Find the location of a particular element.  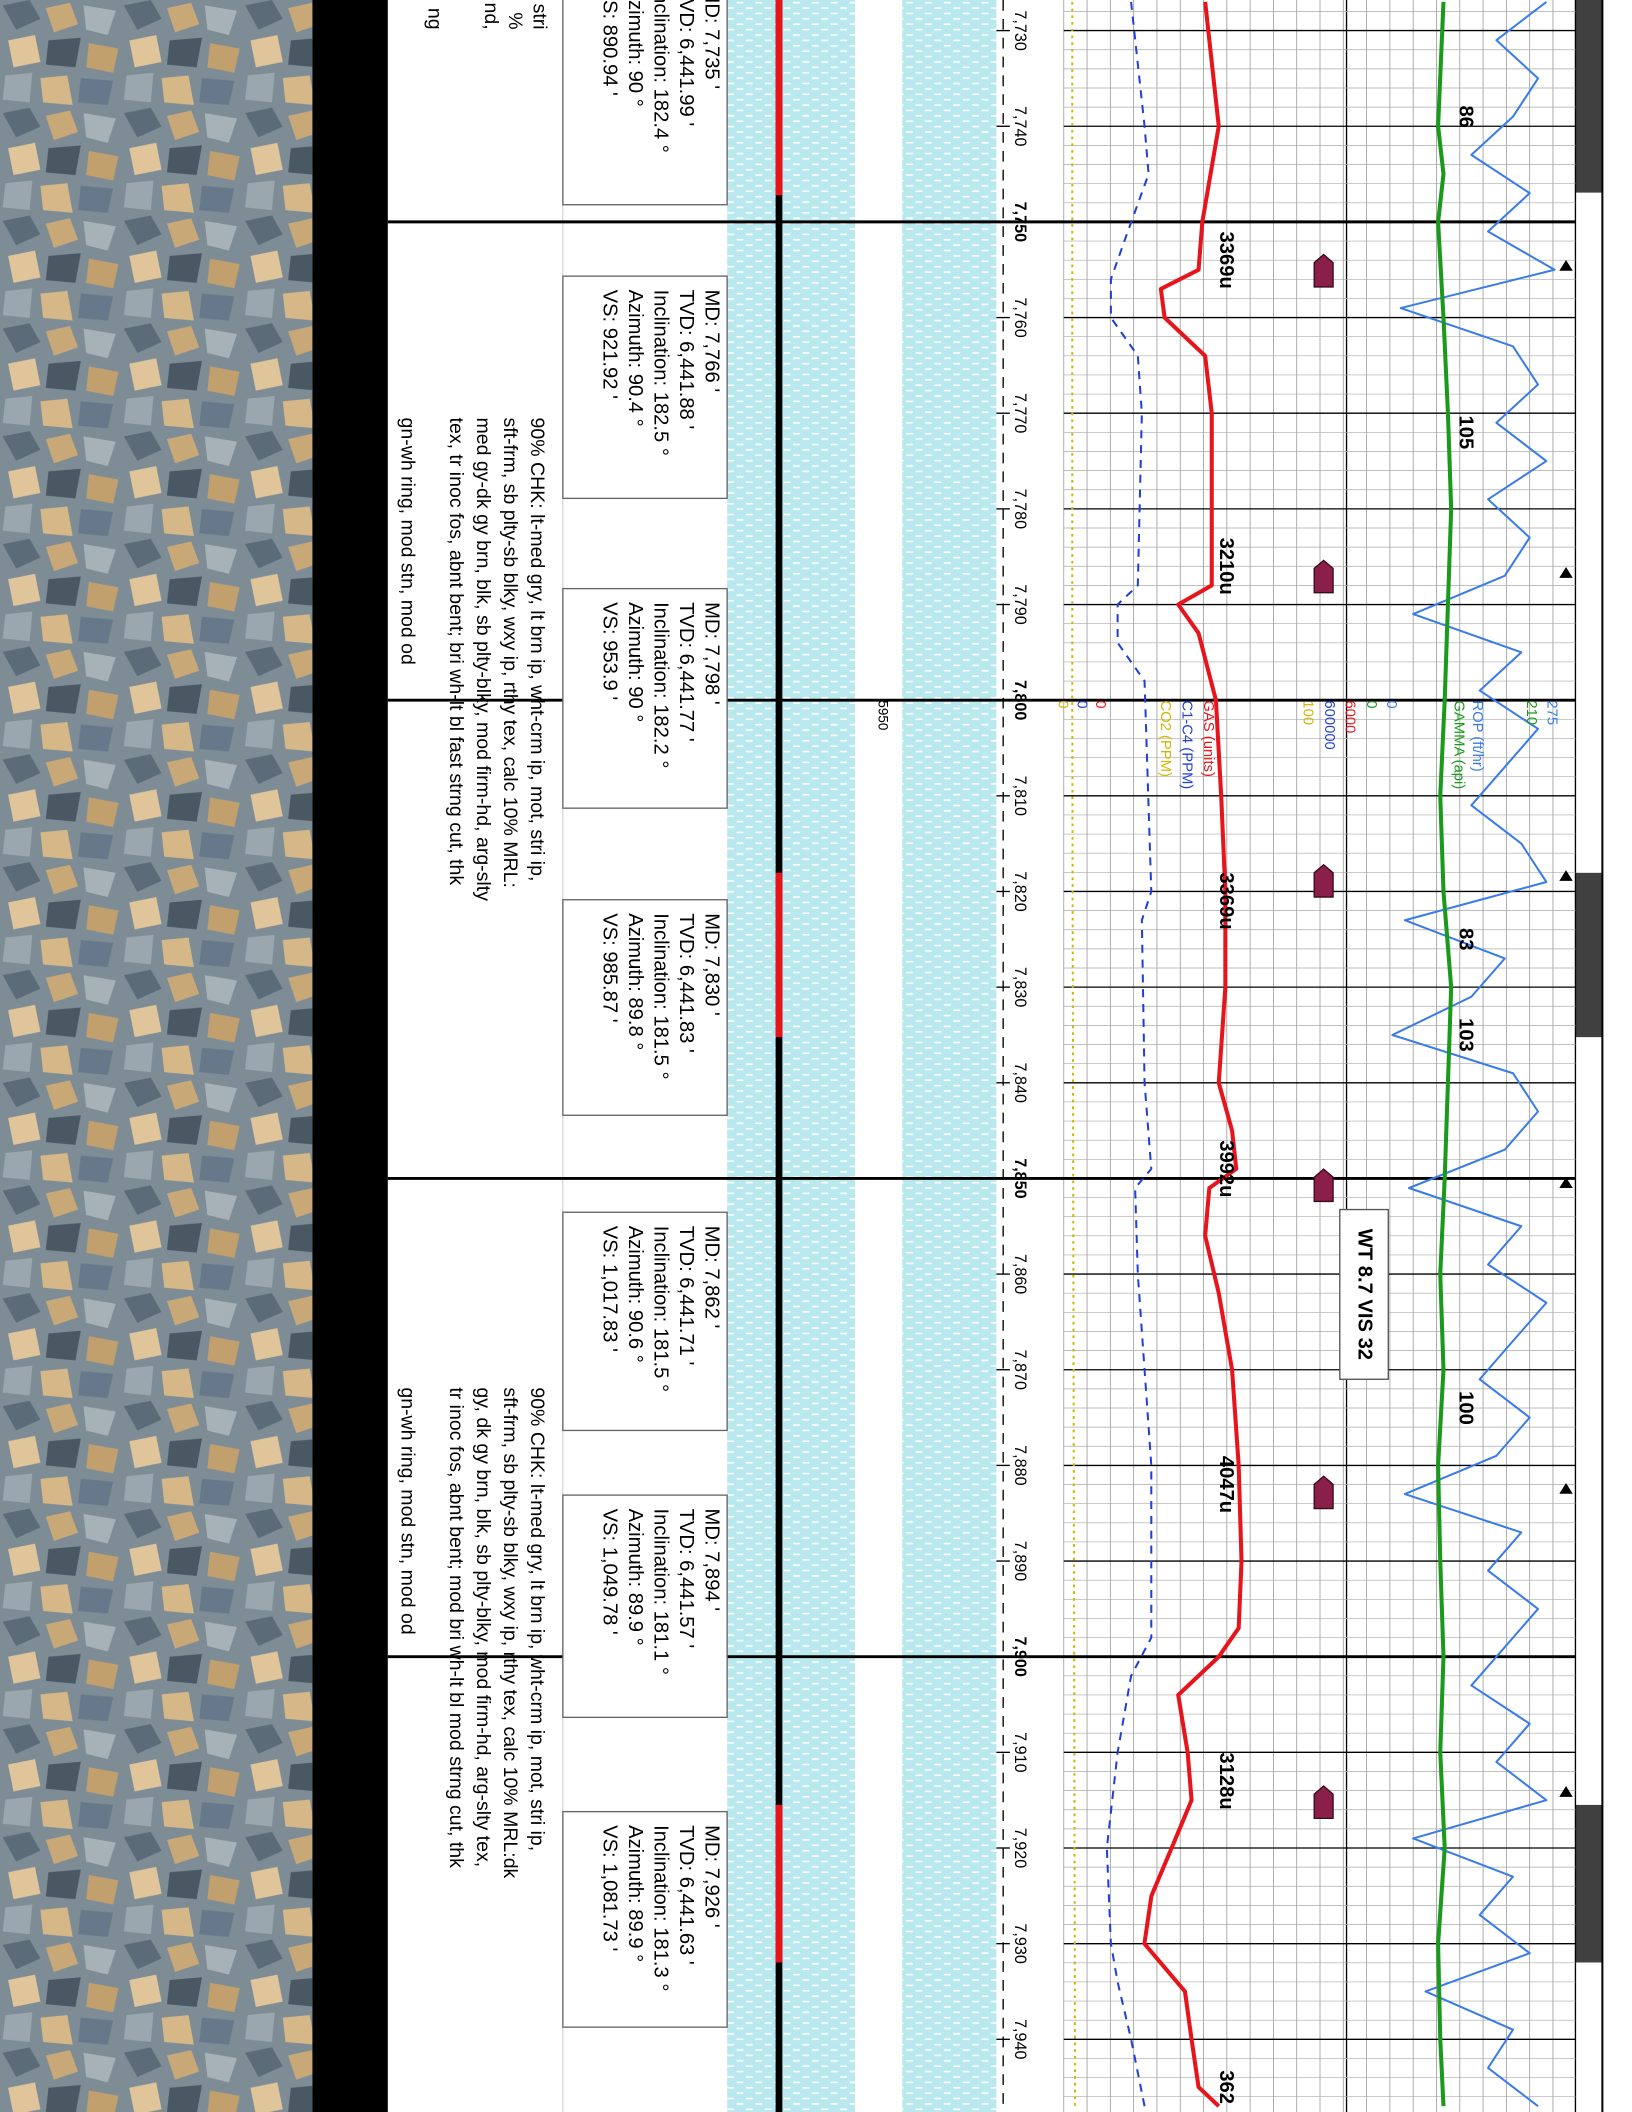

gas-label: 3210u is located at coordinates (1226, 566).